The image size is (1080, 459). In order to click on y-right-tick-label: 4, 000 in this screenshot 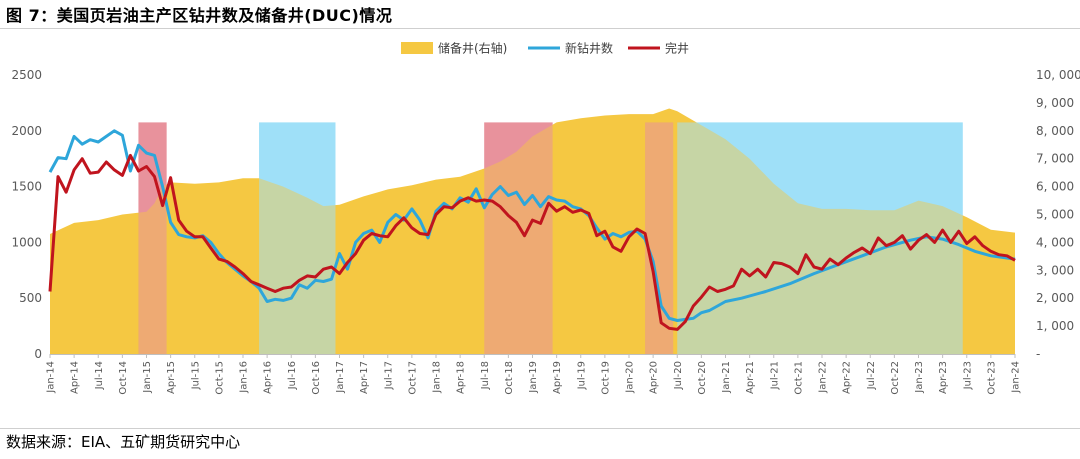, I will do `click(1055, 242)`.